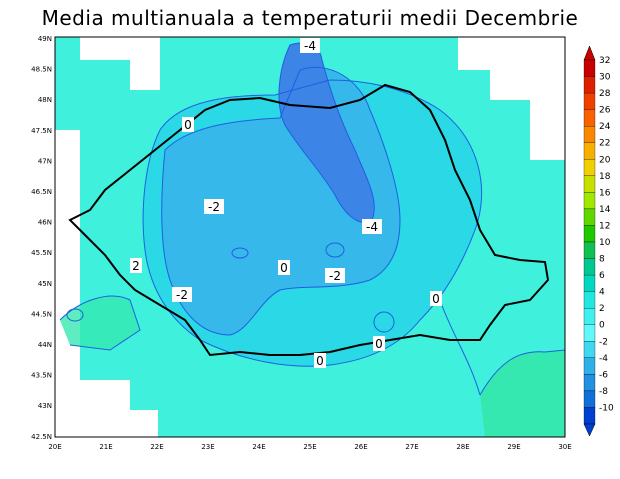 The width and height of the screenshot is (620, 479). Describe the element at coordinates (605, 94) in the screenshot. I see `colorbar-label: 28` at that location.